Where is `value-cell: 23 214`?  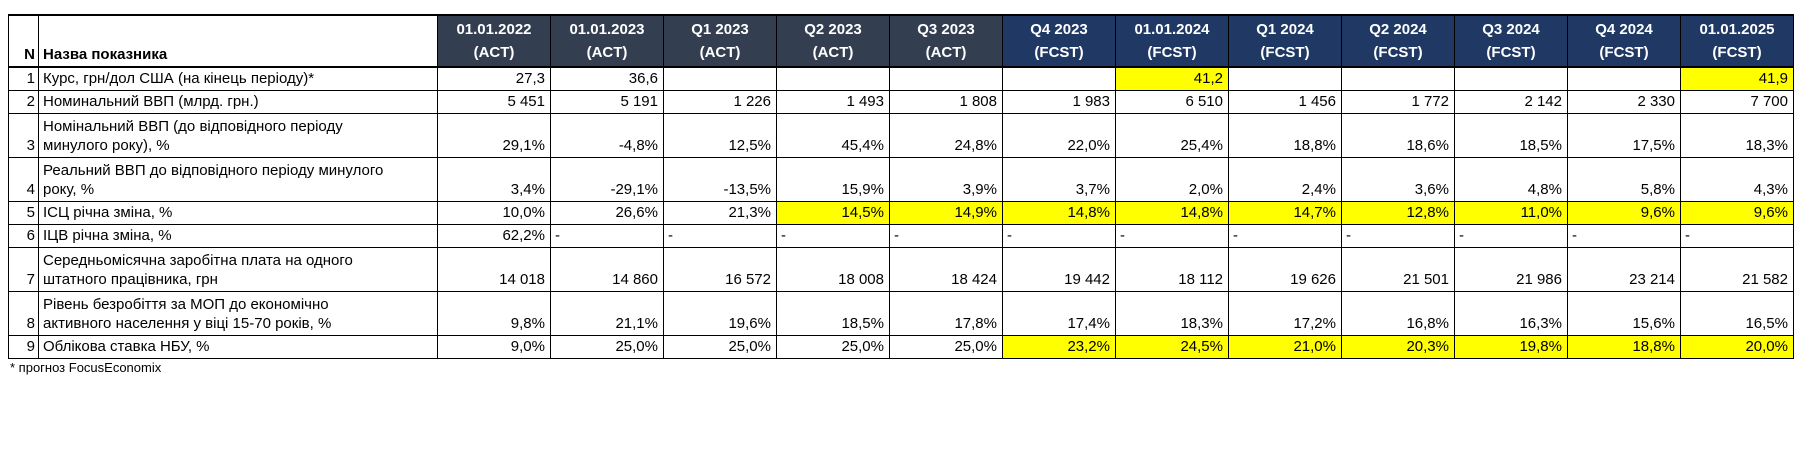 value-cell: 23 214 is located at coordinates (1624, 269).